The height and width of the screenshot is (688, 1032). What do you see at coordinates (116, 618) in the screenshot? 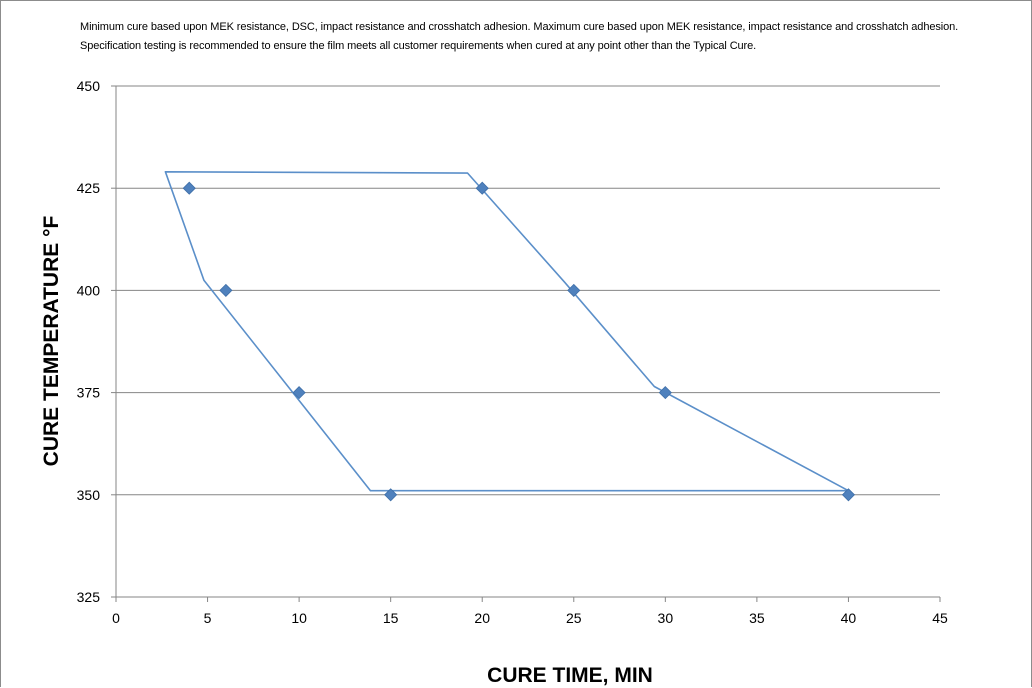
I see `x-tick-label: 0` at bounding box center [116, 618].